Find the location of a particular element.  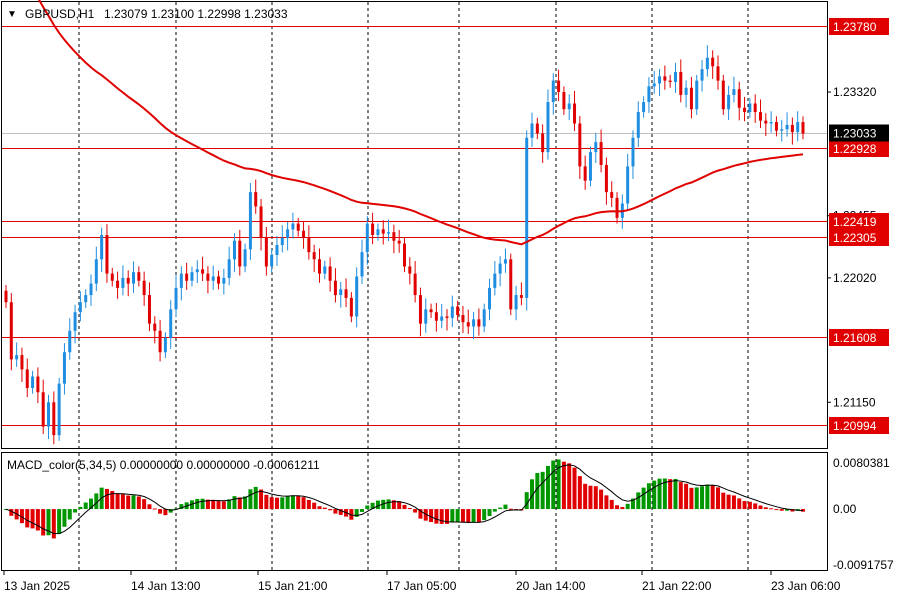

level-label: 1.22419 is located at coordinates (855, 222).